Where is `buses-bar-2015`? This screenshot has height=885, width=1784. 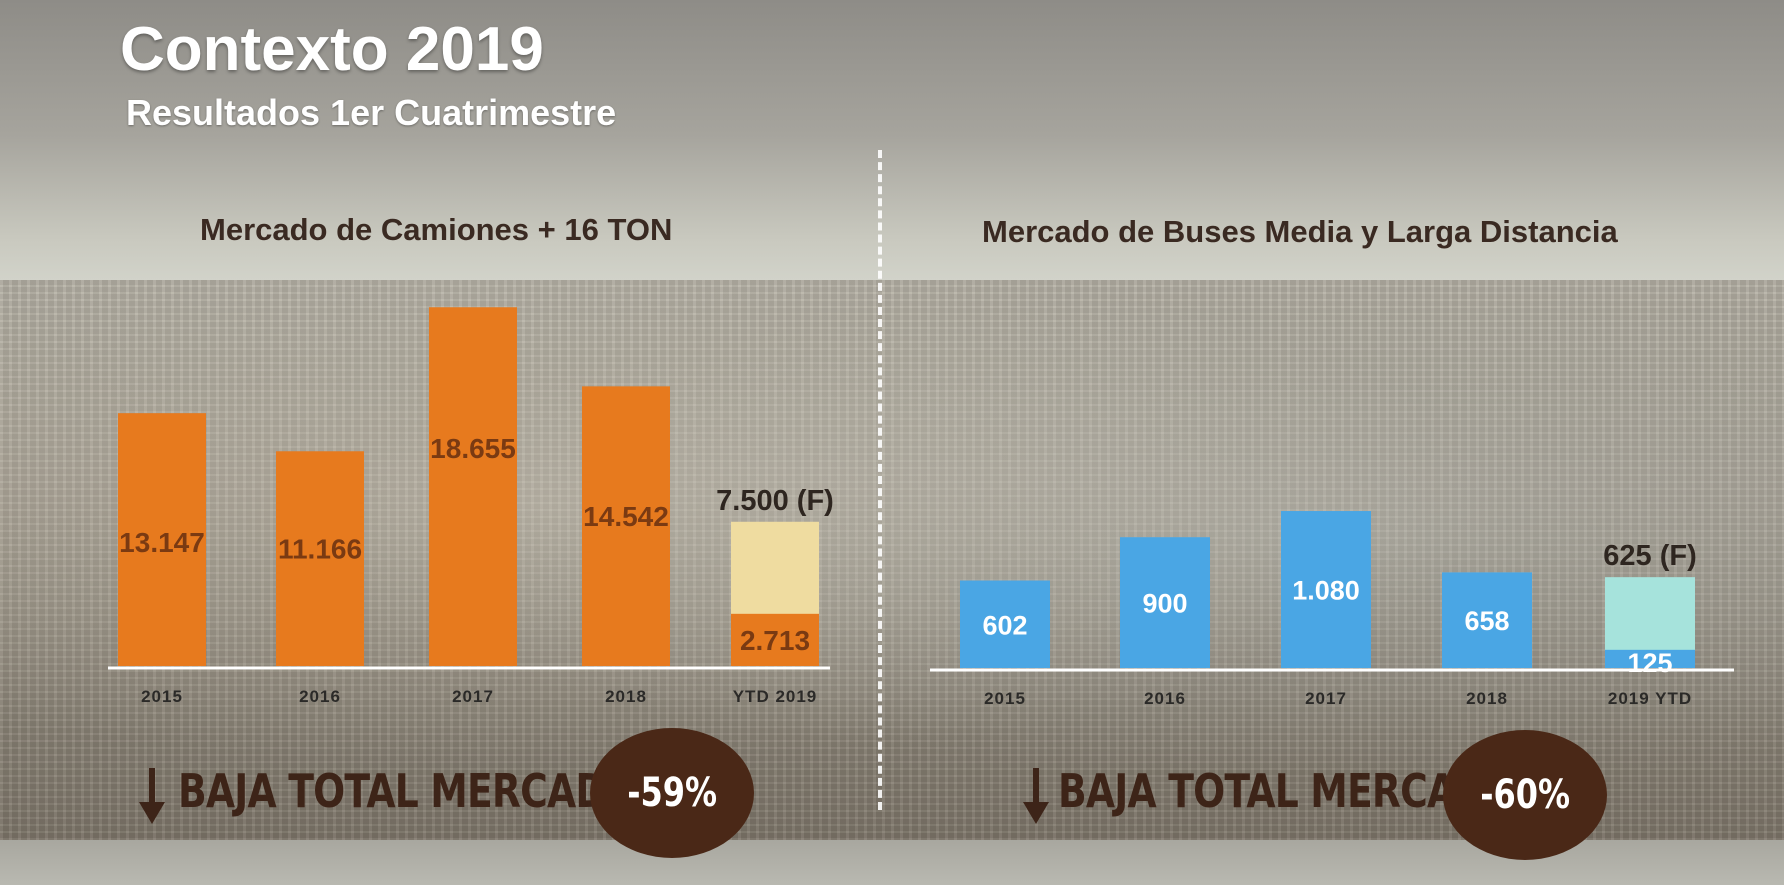 buses-bar-2015 is located at coordinates (1005, 624).